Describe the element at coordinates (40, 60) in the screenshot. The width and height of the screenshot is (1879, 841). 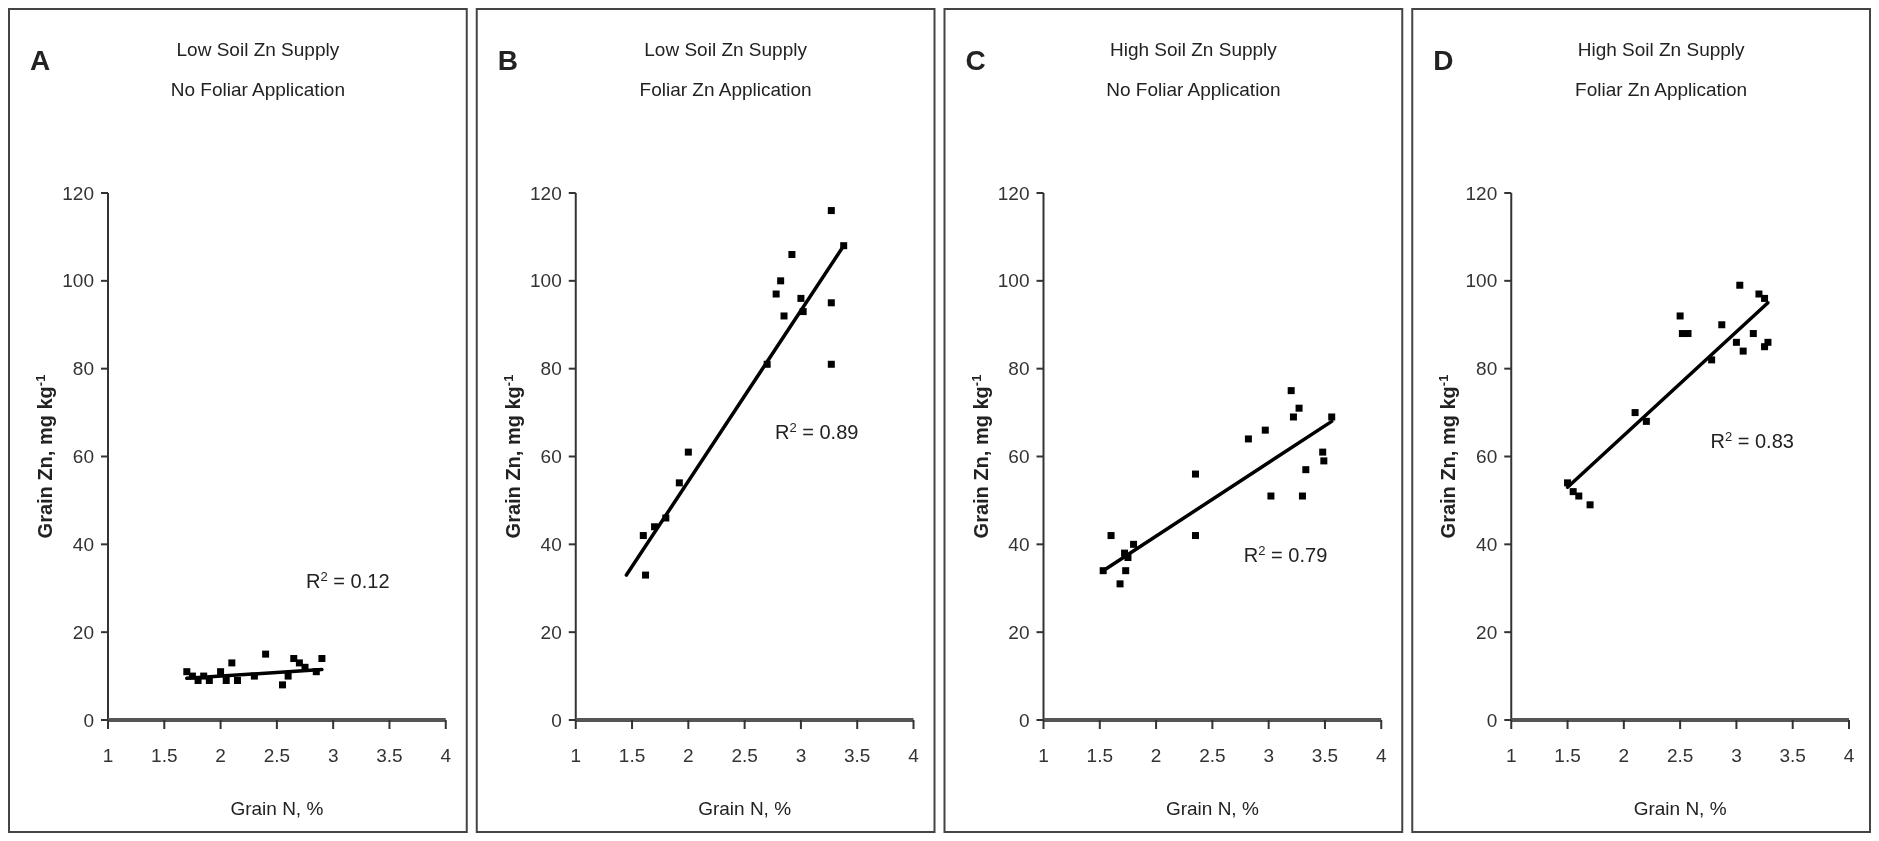
I see `text: A` at that location.